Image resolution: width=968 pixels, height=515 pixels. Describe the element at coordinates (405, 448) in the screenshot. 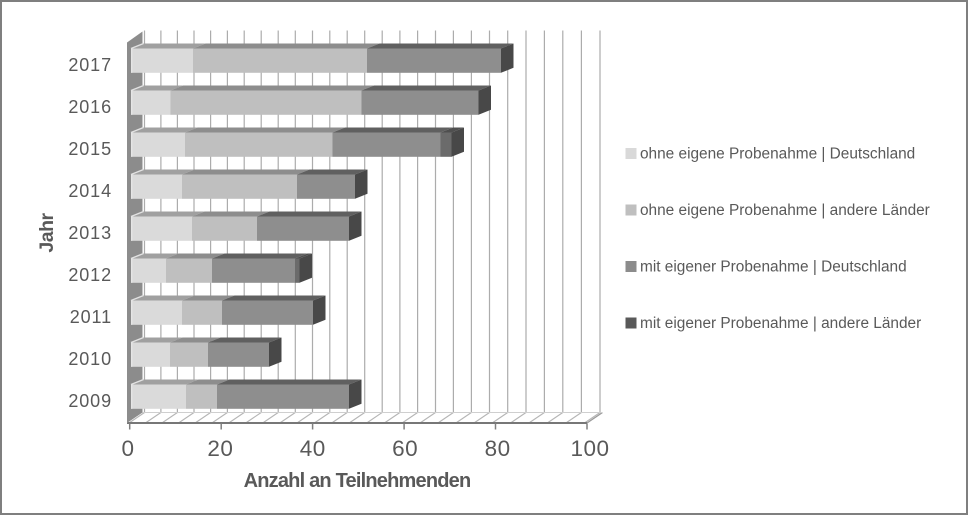

I see `svg-text: 60` at that location.